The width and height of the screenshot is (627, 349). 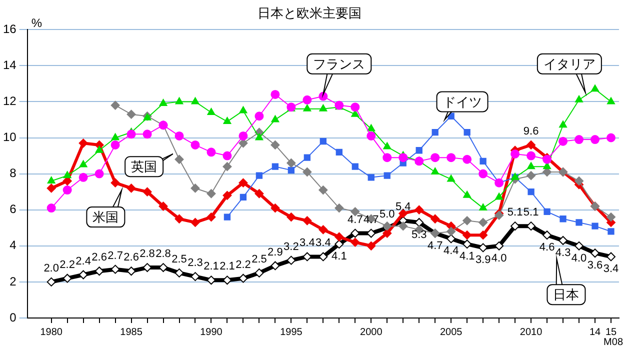 What do you see at coordinates (451, 251) in the screenshot?
I see `data-label: 4.4` at bounding box center [451, 251].